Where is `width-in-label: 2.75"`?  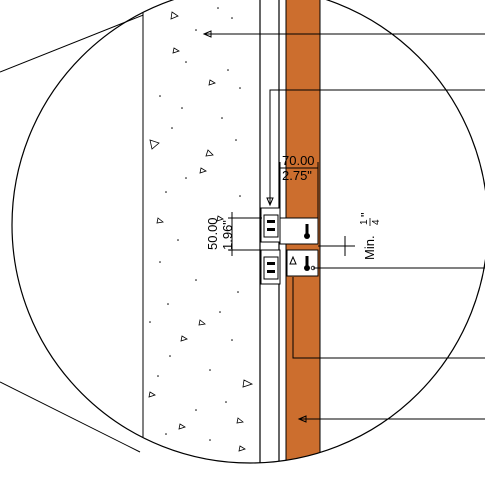
width-in-label: 2.75" is located at coordinates (297, 175).